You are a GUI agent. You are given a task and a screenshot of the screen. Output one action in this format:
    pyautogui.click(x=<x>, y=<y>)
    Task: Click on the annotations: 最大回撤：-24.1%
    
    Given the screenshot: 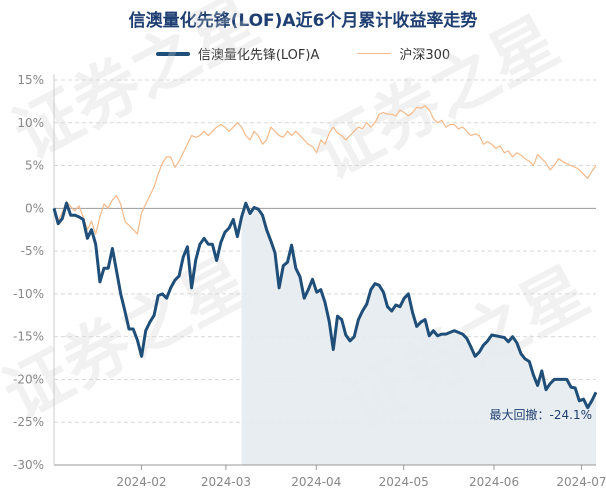 What is the action you would take?
    pyautogui.click(x=541, y=414)
    